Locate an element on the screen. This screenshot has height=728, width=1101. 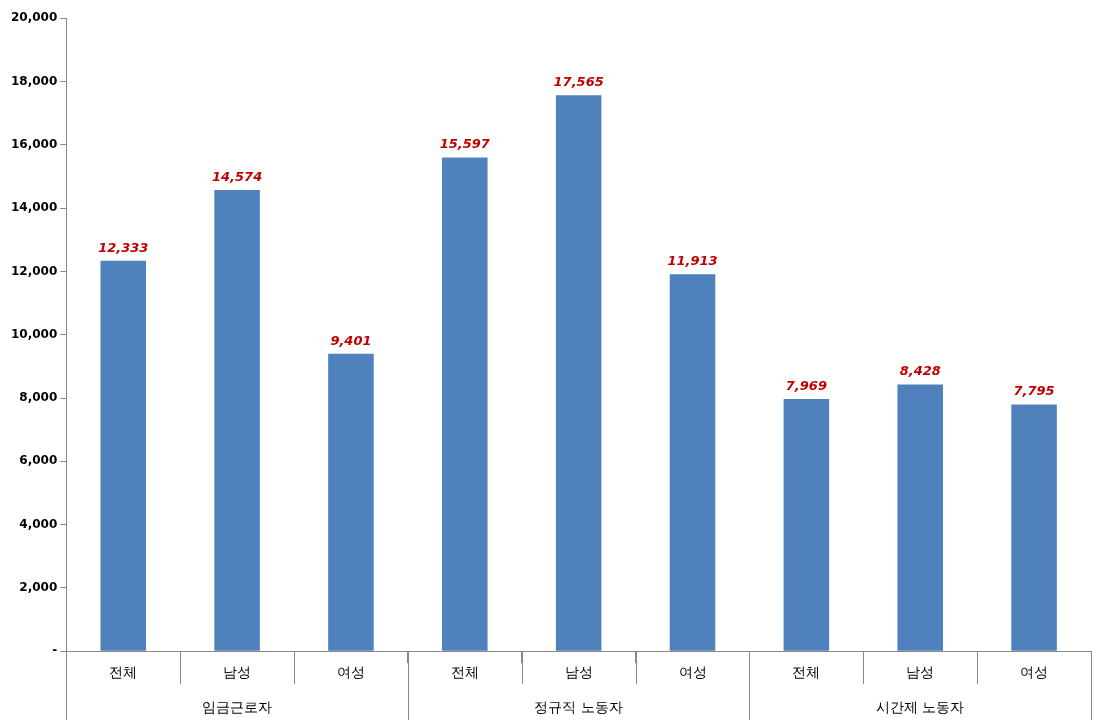
y-tick-label: 20,000 is located at coordinates (34, 17).